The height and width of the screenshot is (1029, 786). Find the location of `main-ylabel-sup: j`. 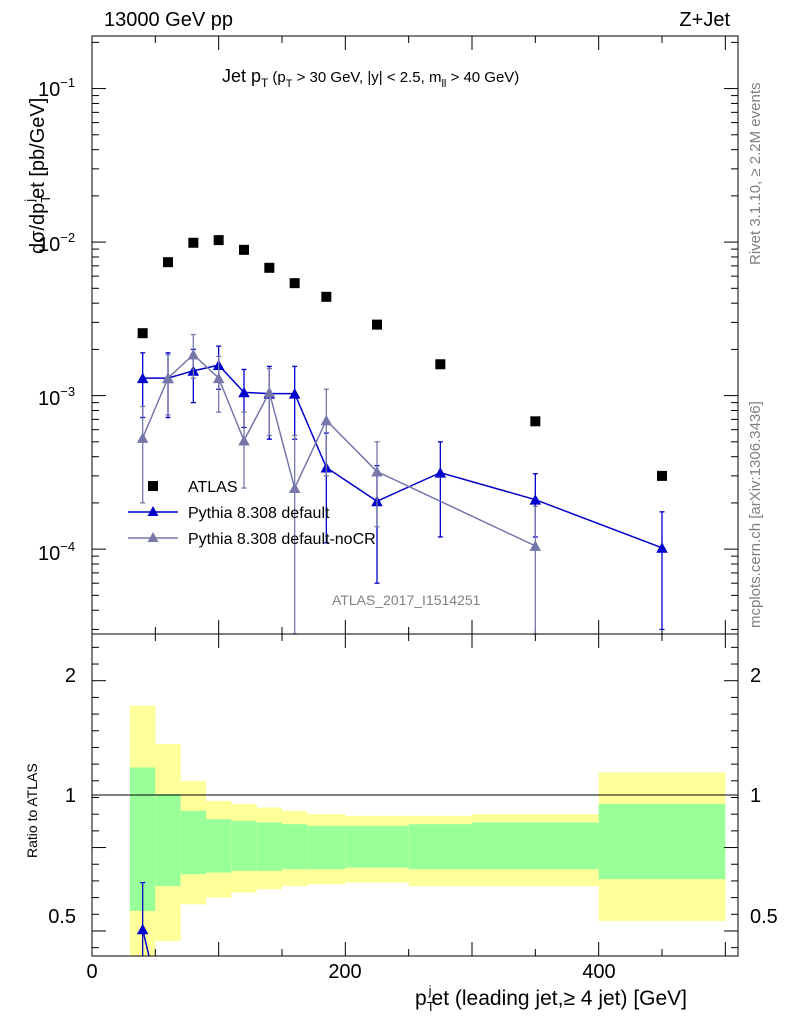

main-ylabel-sup: j is located at coordinates (29, 201).